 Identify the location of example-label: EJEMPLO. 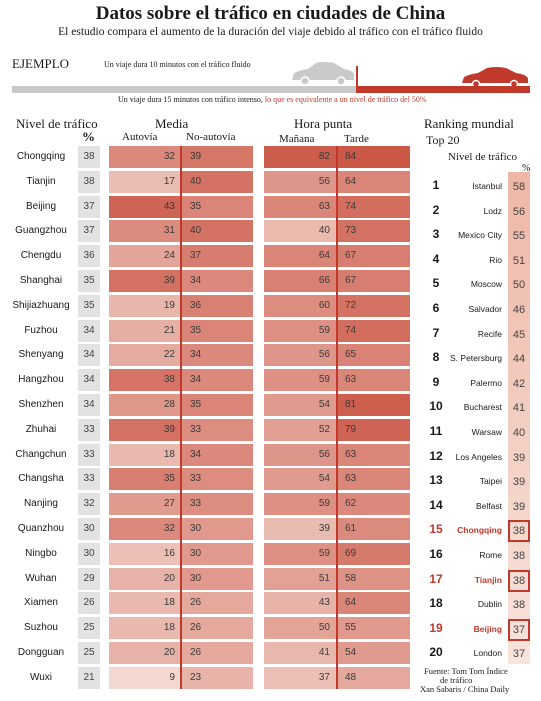
(41, 63).